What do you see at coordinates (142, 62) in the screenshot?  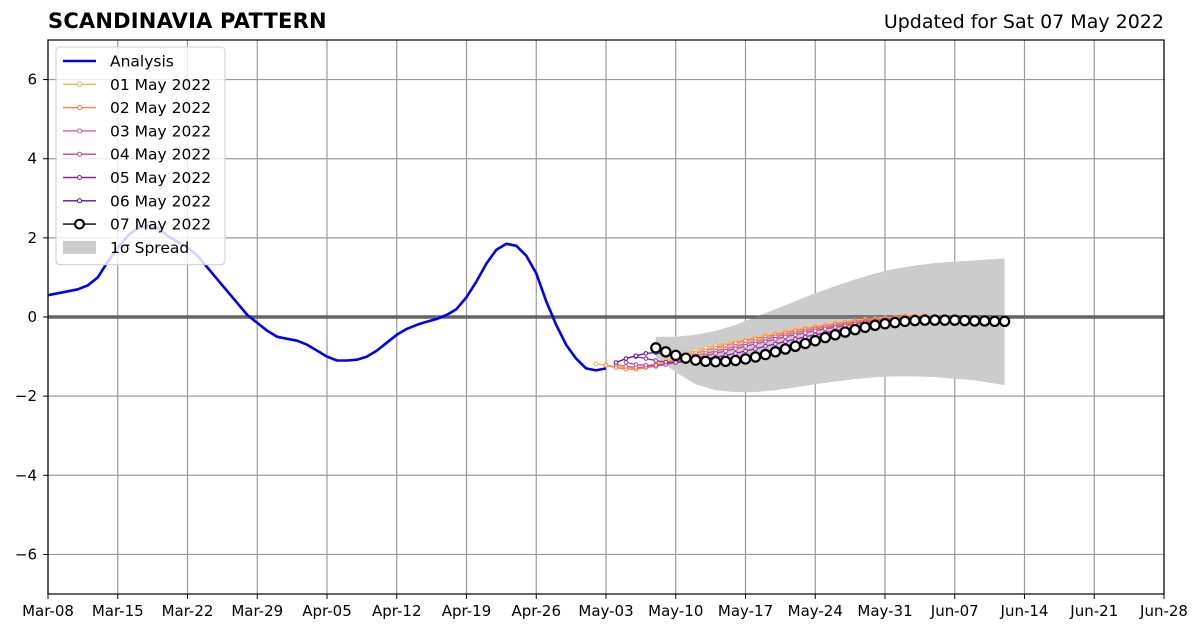 I see `legend-label: Analysis` at bounding box center [142, 62].